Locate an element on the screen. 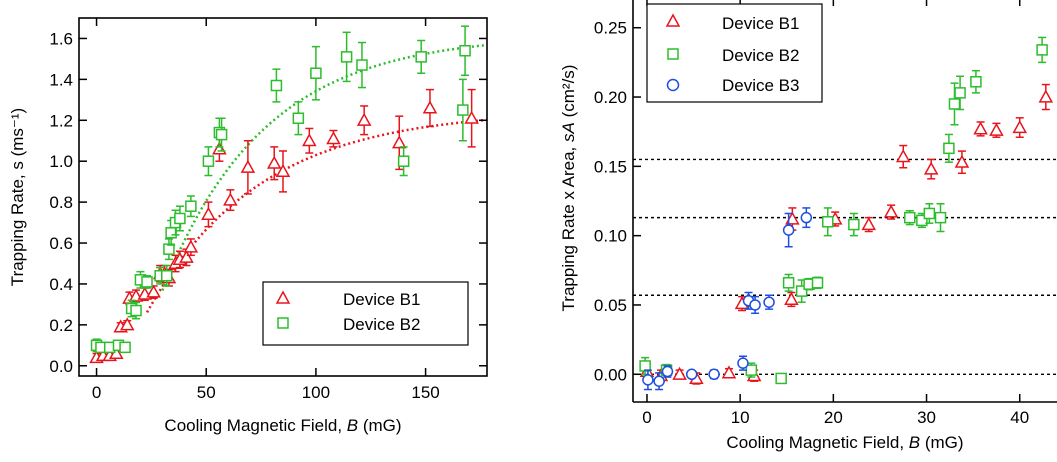 Image resolution: width=1057 pixels, height=462 pixels. y-tick-label: 0.15 is located at coordinates (610, 166).